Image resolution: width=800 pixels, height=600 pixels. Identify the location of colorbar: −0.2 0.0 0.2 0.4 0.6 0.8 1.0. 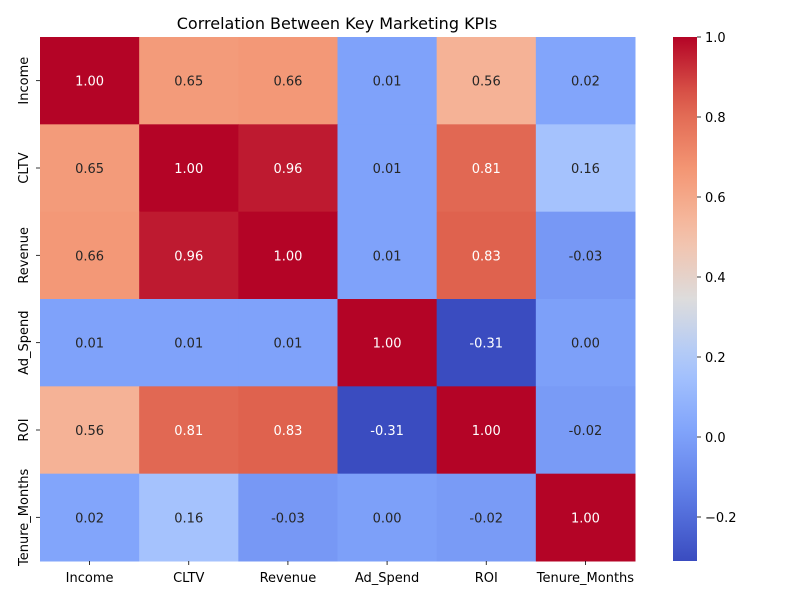
(705, 296).